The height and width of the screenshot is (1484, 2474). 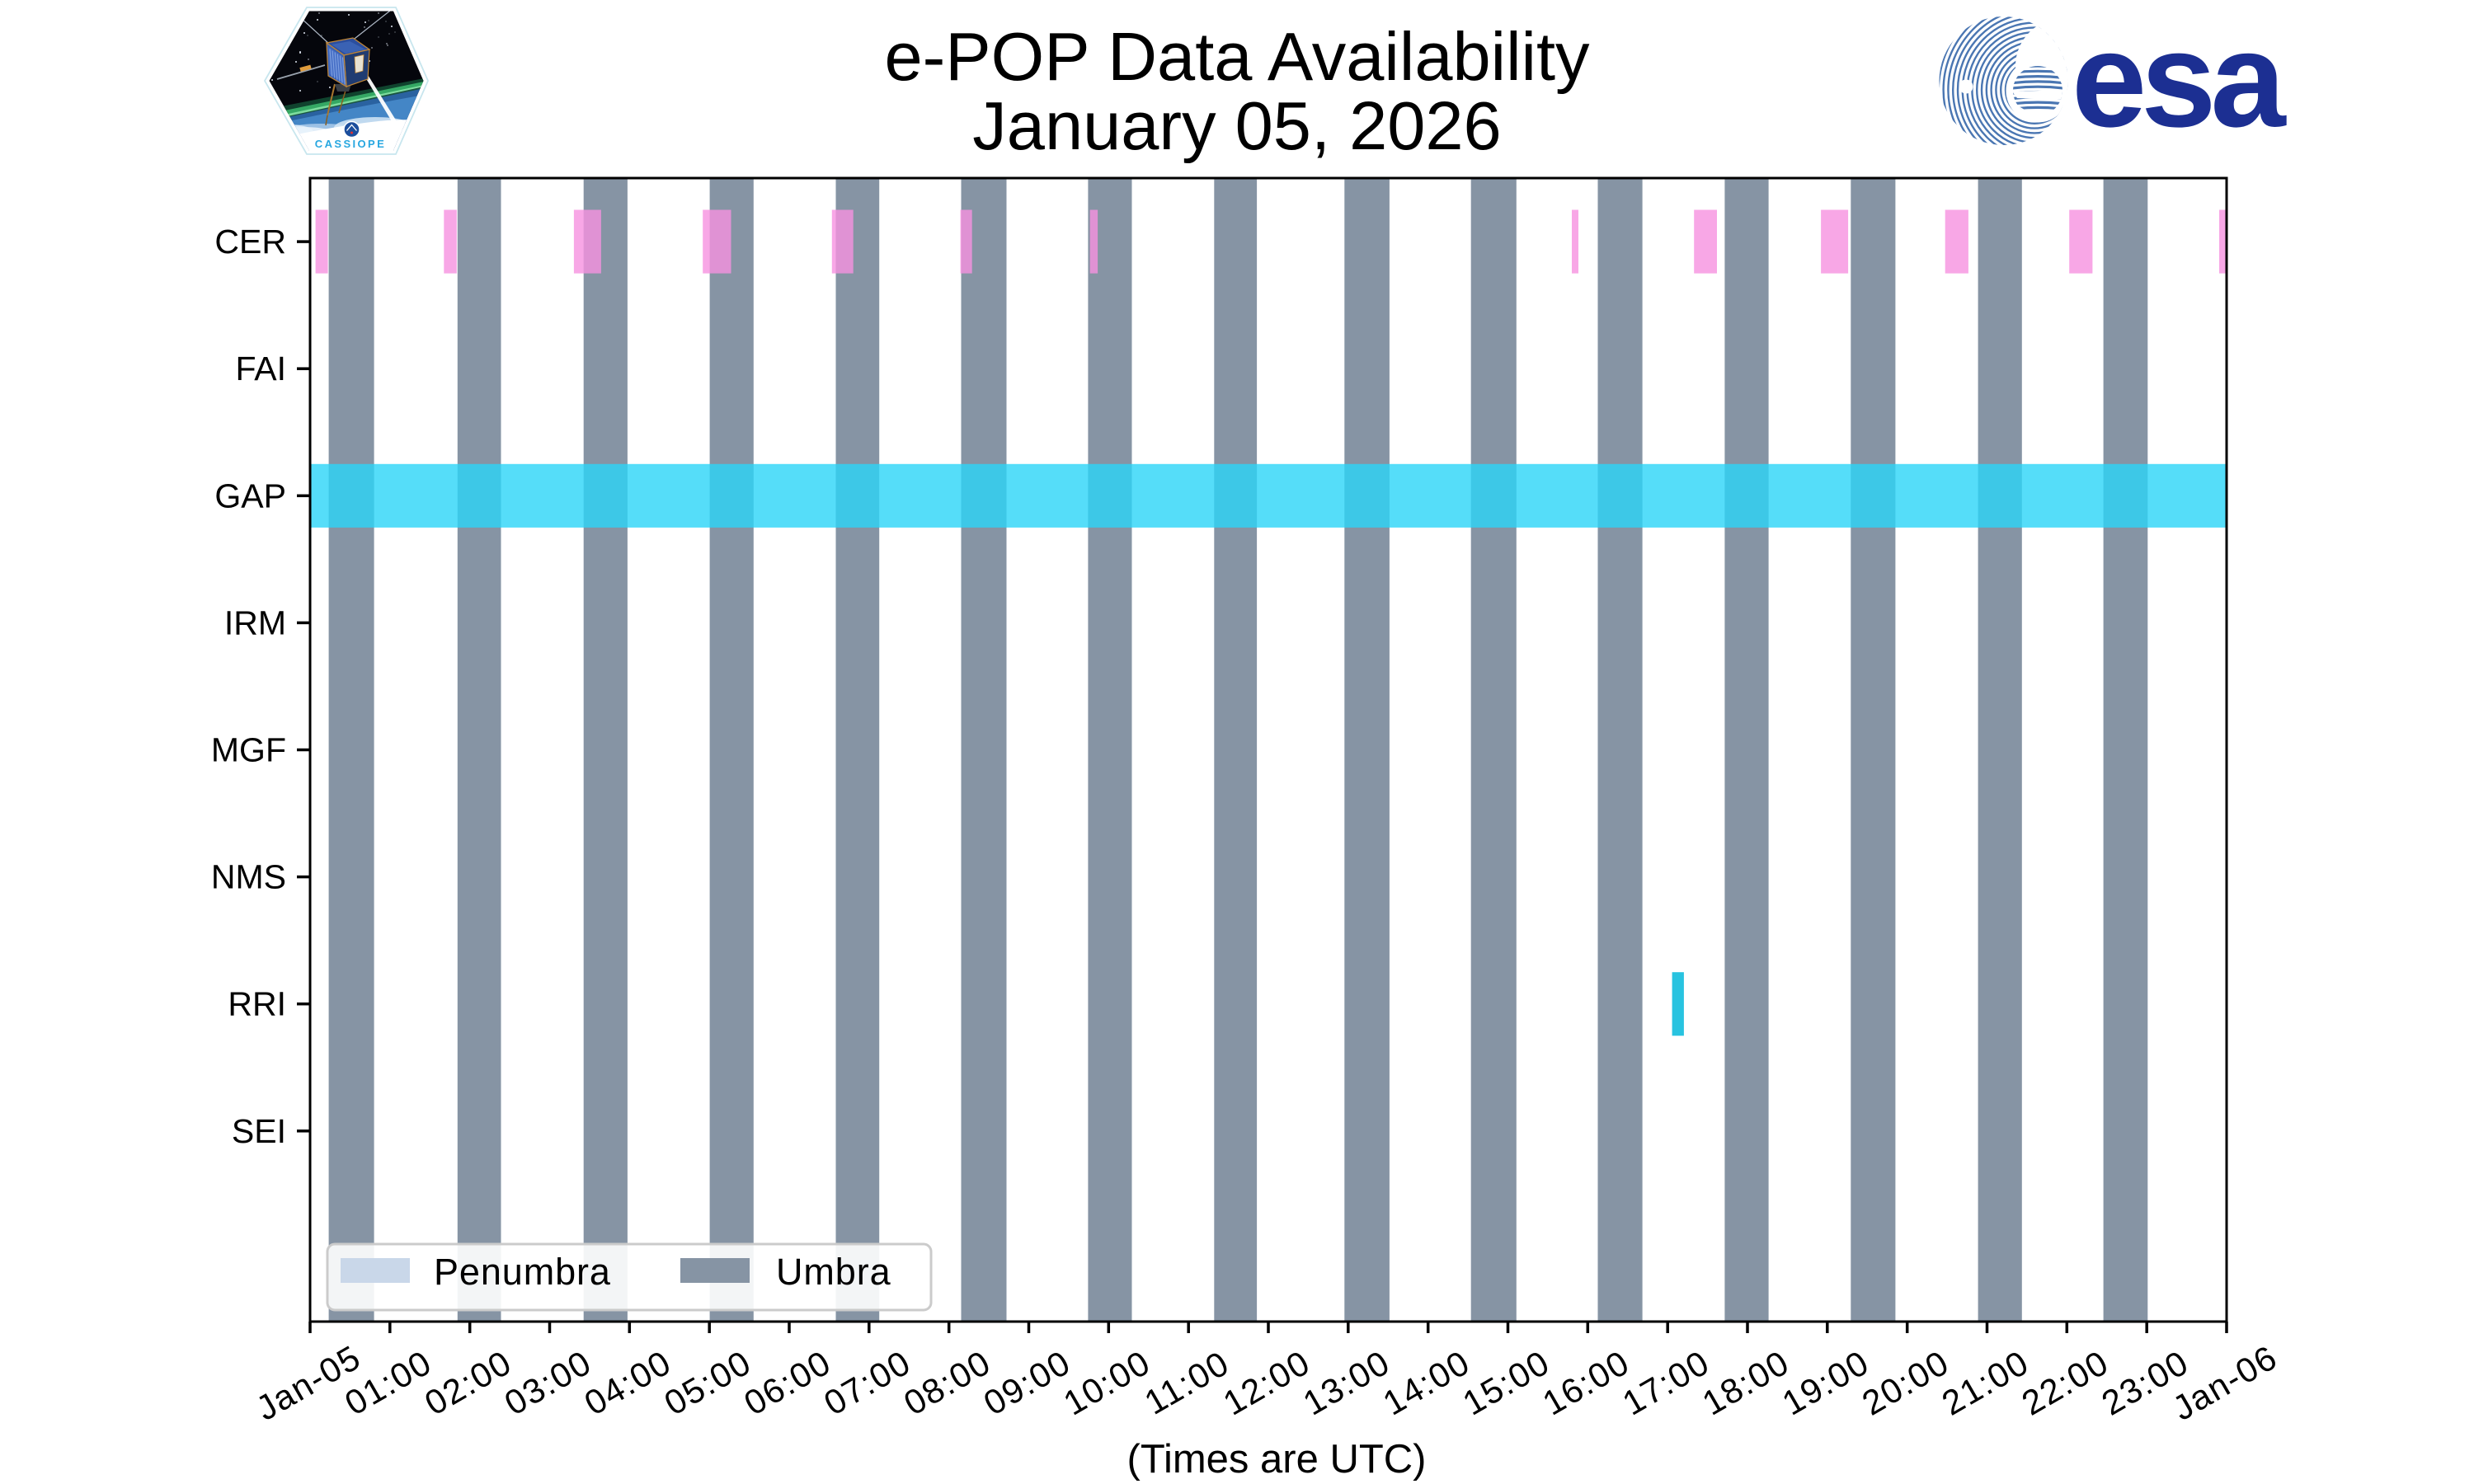 I want to click on svg-text: January 05, 2026, so click(x=1236, y=125).